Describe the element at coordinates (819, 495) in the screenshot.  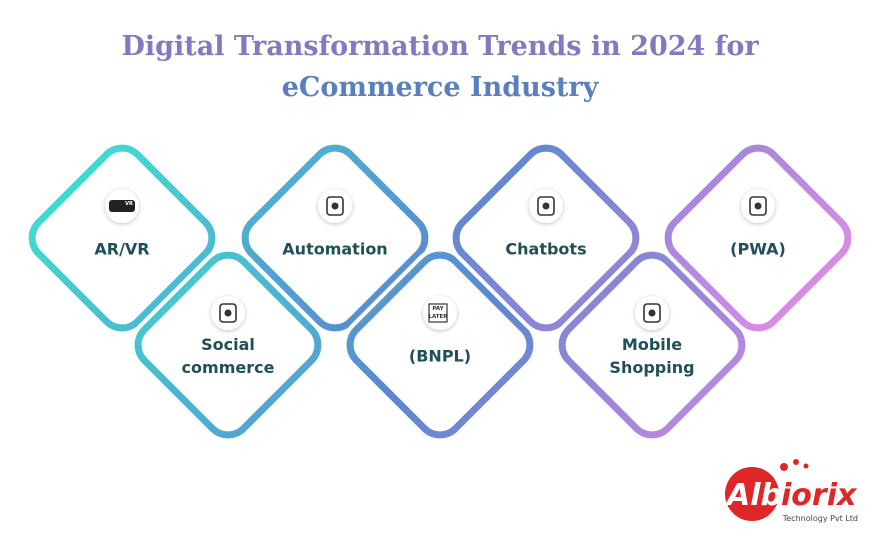
I see `logo-name: iorix` at that location.